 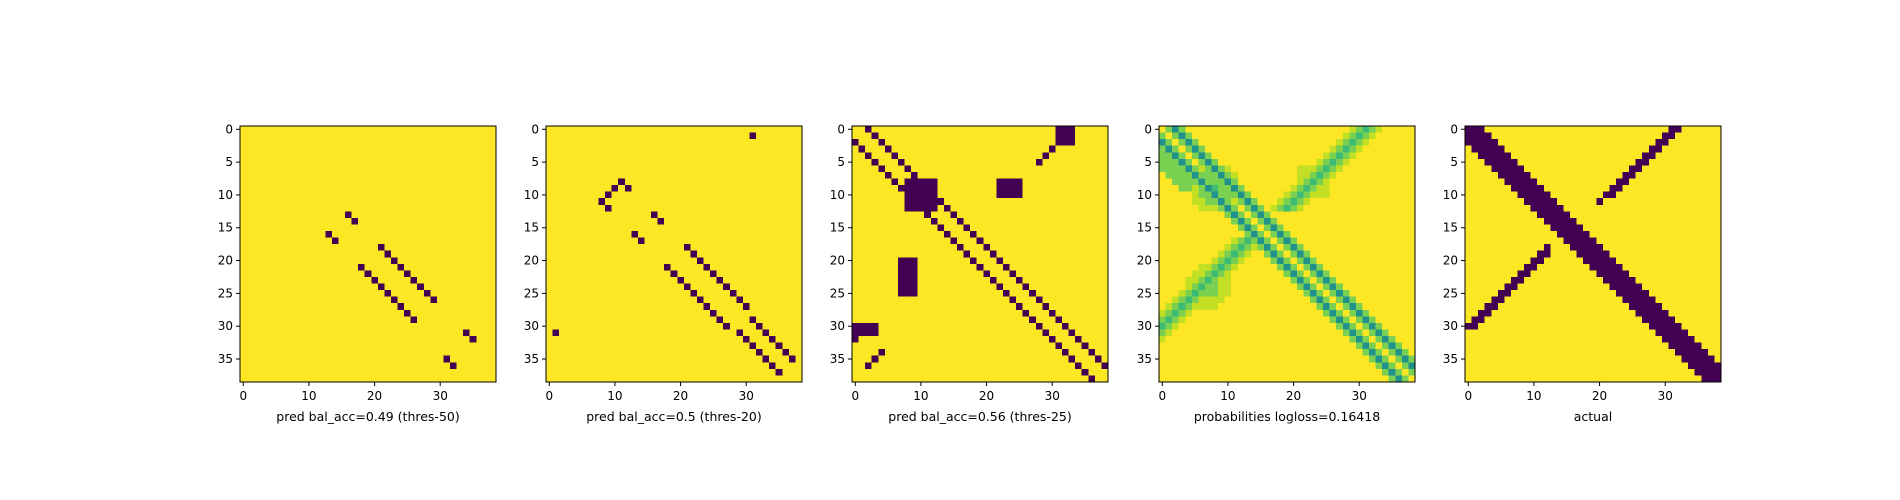 What do you see at coordinates (368, 254) in the screenshot?
I see `plot-frame` at bounding box center [368, 254].